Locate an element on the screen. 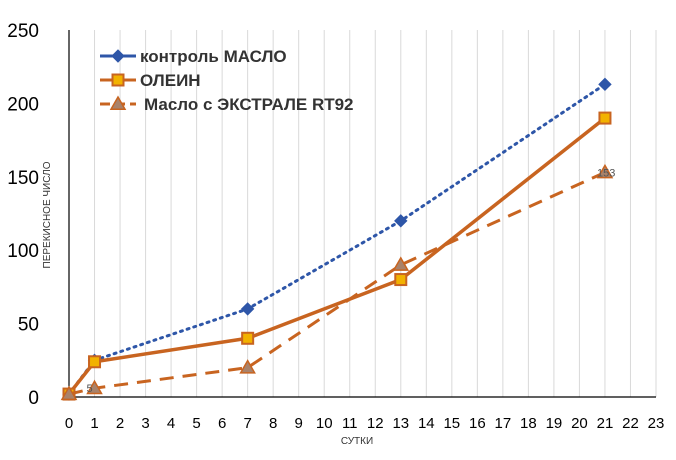 This screenshot has height=460, width=676. data-label: 5 is located at coordinates (90, 389).